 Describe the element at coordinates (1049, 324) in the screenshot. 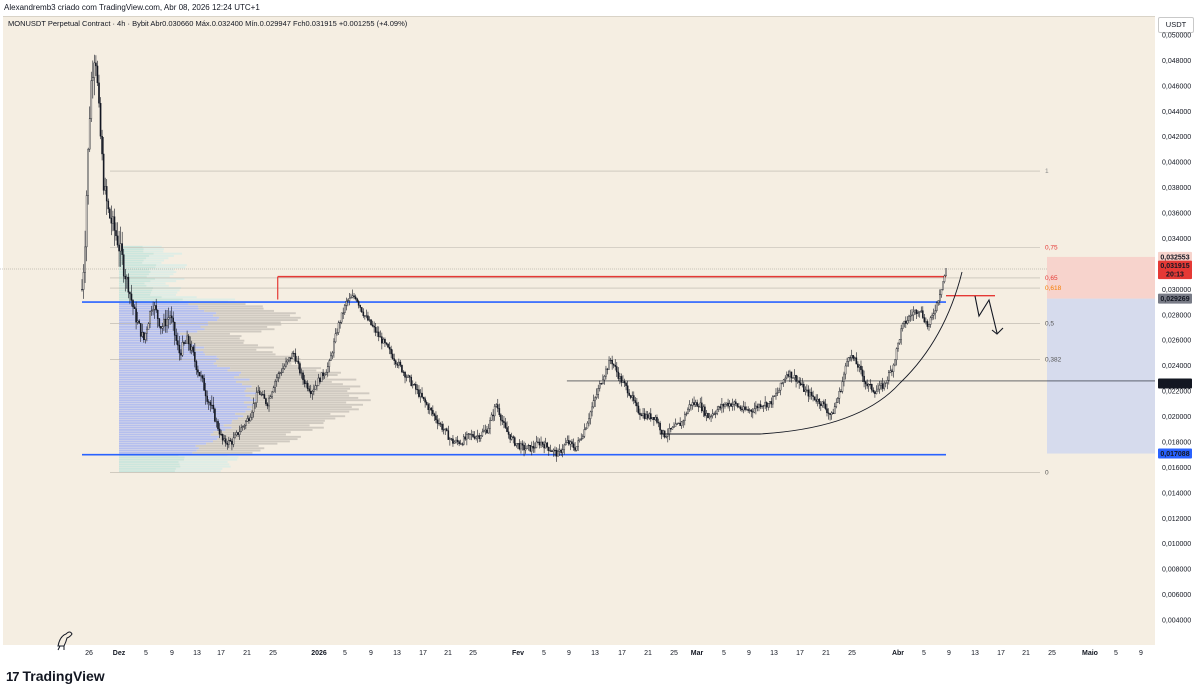

I see `fib-label: 0,5` at that location.